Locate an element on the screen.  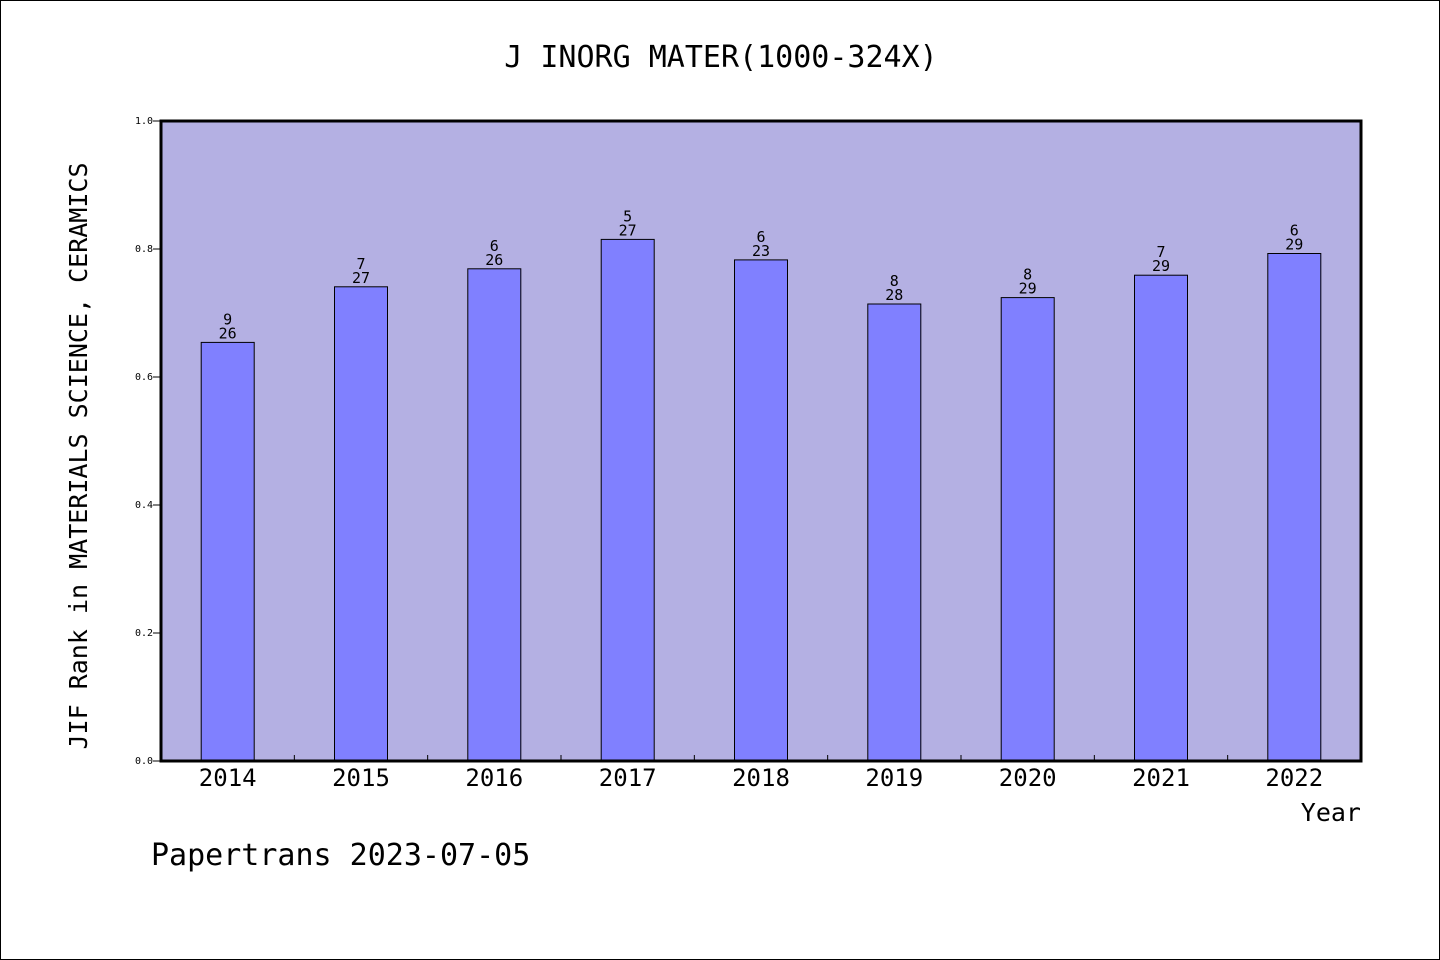
x-tick-label: 2022 is located at coordinates (1294, 778).